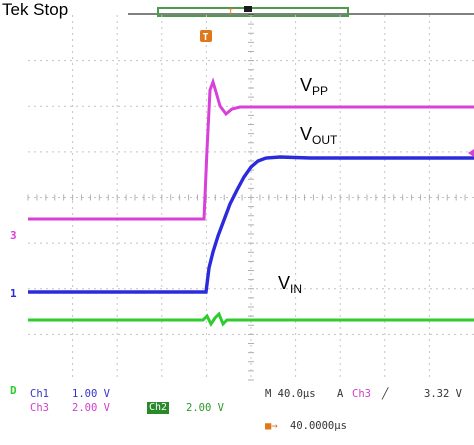 The height and width of the screenshot is (445, 474). What do you see at coordinates (320, 91) in the screenshot?
I see `vpp-label-sub: PP` at bounding box center [320, 91].